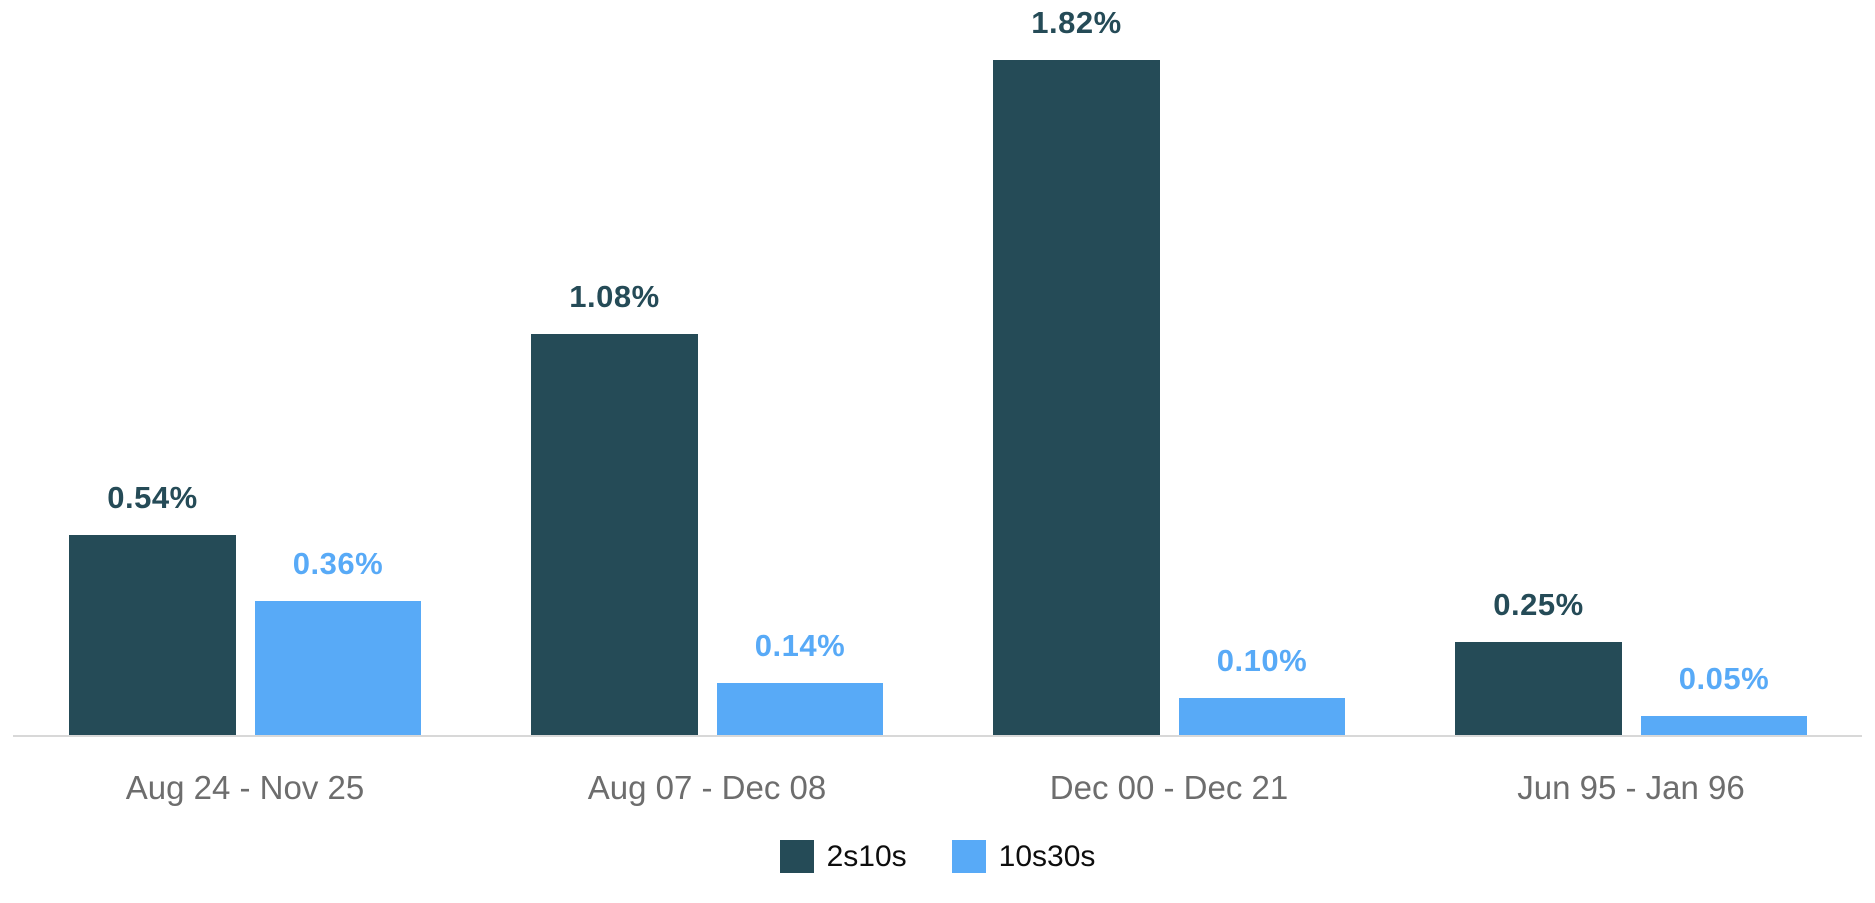 The height and width of the screenshot is (903, 1875). What do you see at coordinates (245, 787) in the screenshot?
I see `x-axis-label-1: Aug 24 - Nov 25` at bounding box center [245, 787].